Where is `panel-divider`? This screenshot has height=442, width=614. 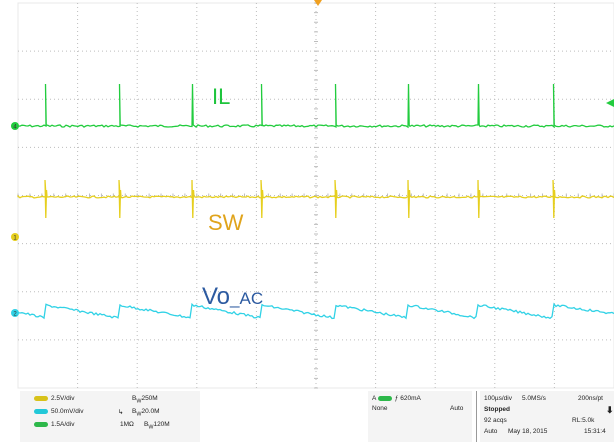
panel-divider is located at coordinates (476, 416).